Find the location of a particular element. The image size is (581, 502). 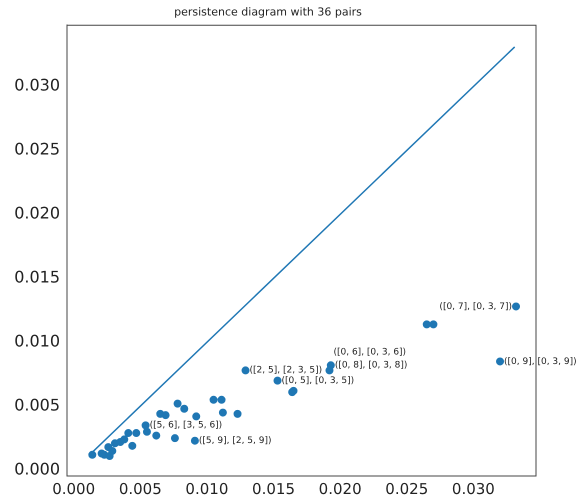

x-tick-label: 0.020 is located at coordinates (340, 489).